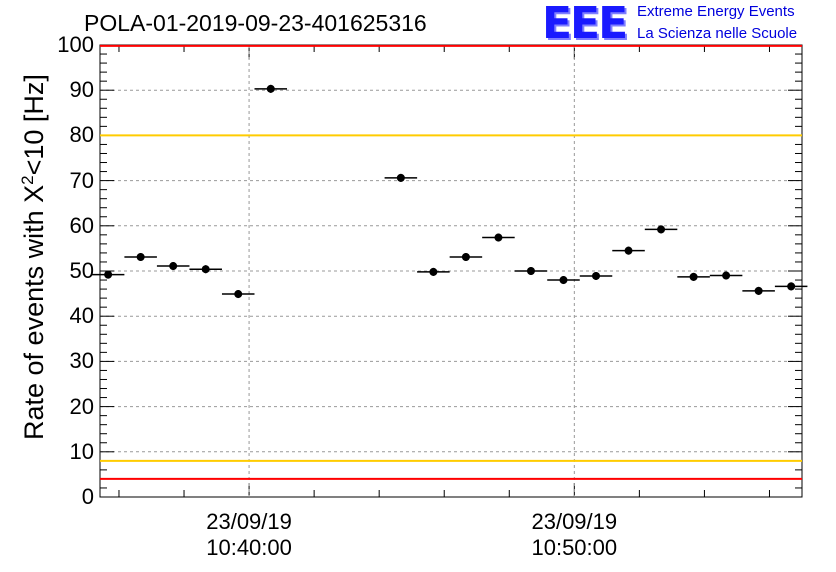 The height and width of the screenshot is (572, 836). Describe the element at coordinates (81, 180) in the screenshot. I see `y-tick-label: 70` at that location.